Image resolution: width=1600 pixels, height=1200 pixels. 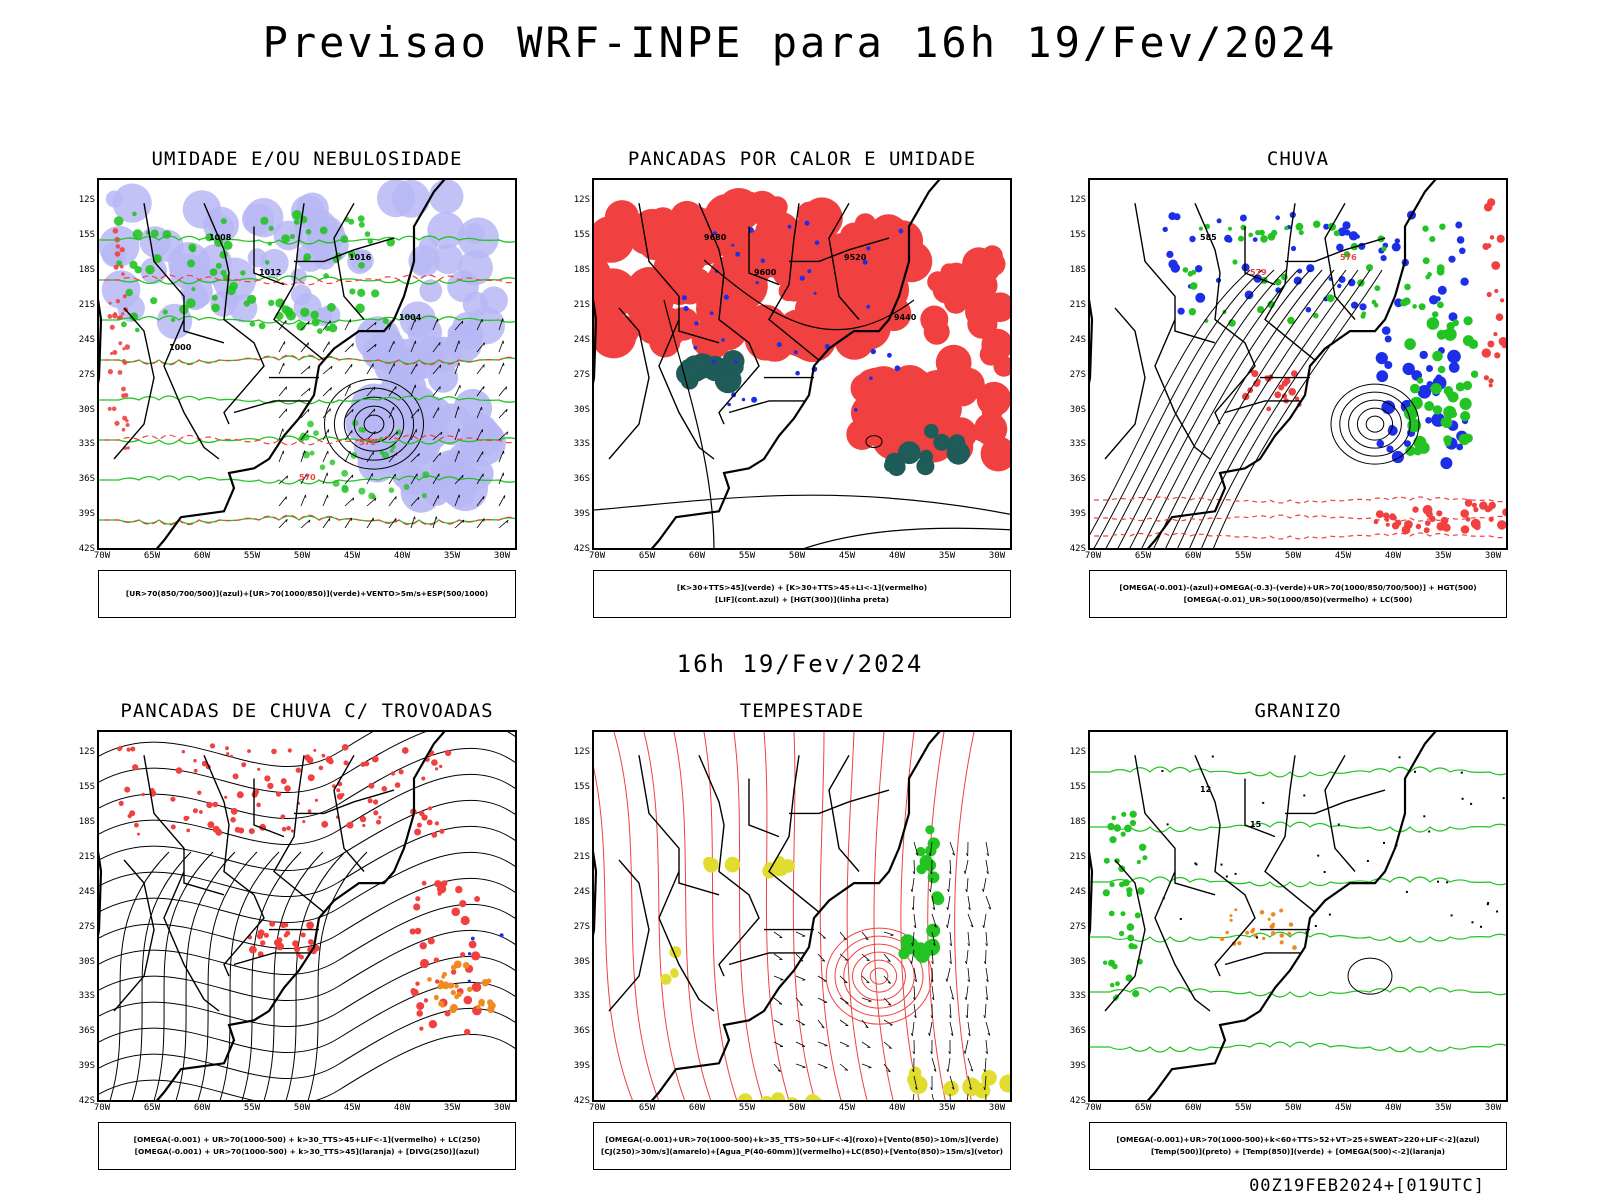 What do you see at coordinates (1298, 364) in the screenshot?
I see `panel-3-map: 585 579 576` at bounding box center [1298, 364].